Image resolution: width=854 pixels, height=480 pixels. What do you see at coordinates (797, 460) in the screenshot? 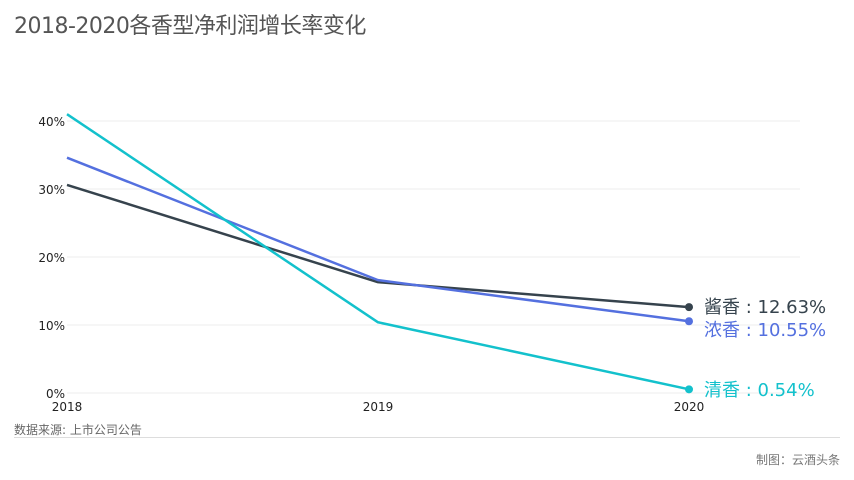
I see `chart-credit: 制图：云酒头条` at bounding box center [797, 460].